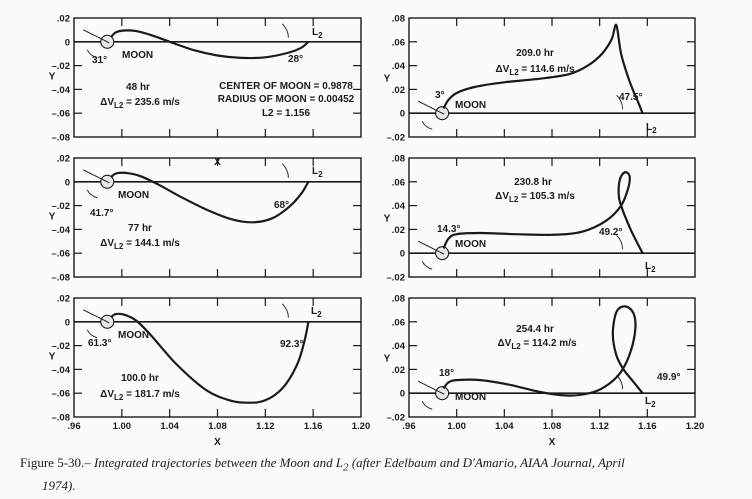 This screenshot has height=499, width=752. Describe the element at coordinates (140, 228) in the screenshot. I see `flight-time-label: 77 hr` at that location.